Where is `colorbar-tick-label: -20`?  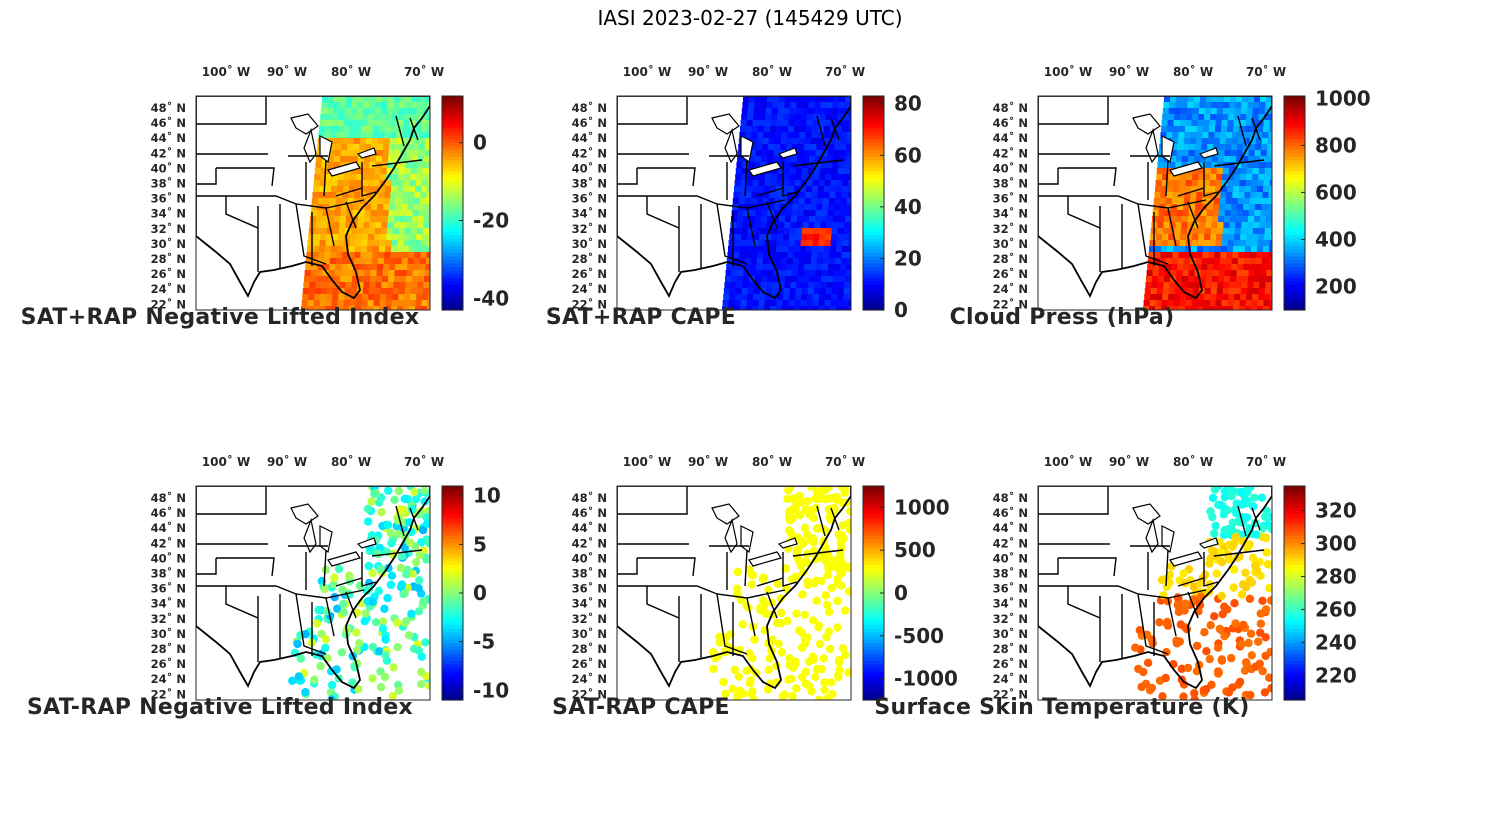
colorbar-tick-label: -20 is located at coordinates (491, 221).